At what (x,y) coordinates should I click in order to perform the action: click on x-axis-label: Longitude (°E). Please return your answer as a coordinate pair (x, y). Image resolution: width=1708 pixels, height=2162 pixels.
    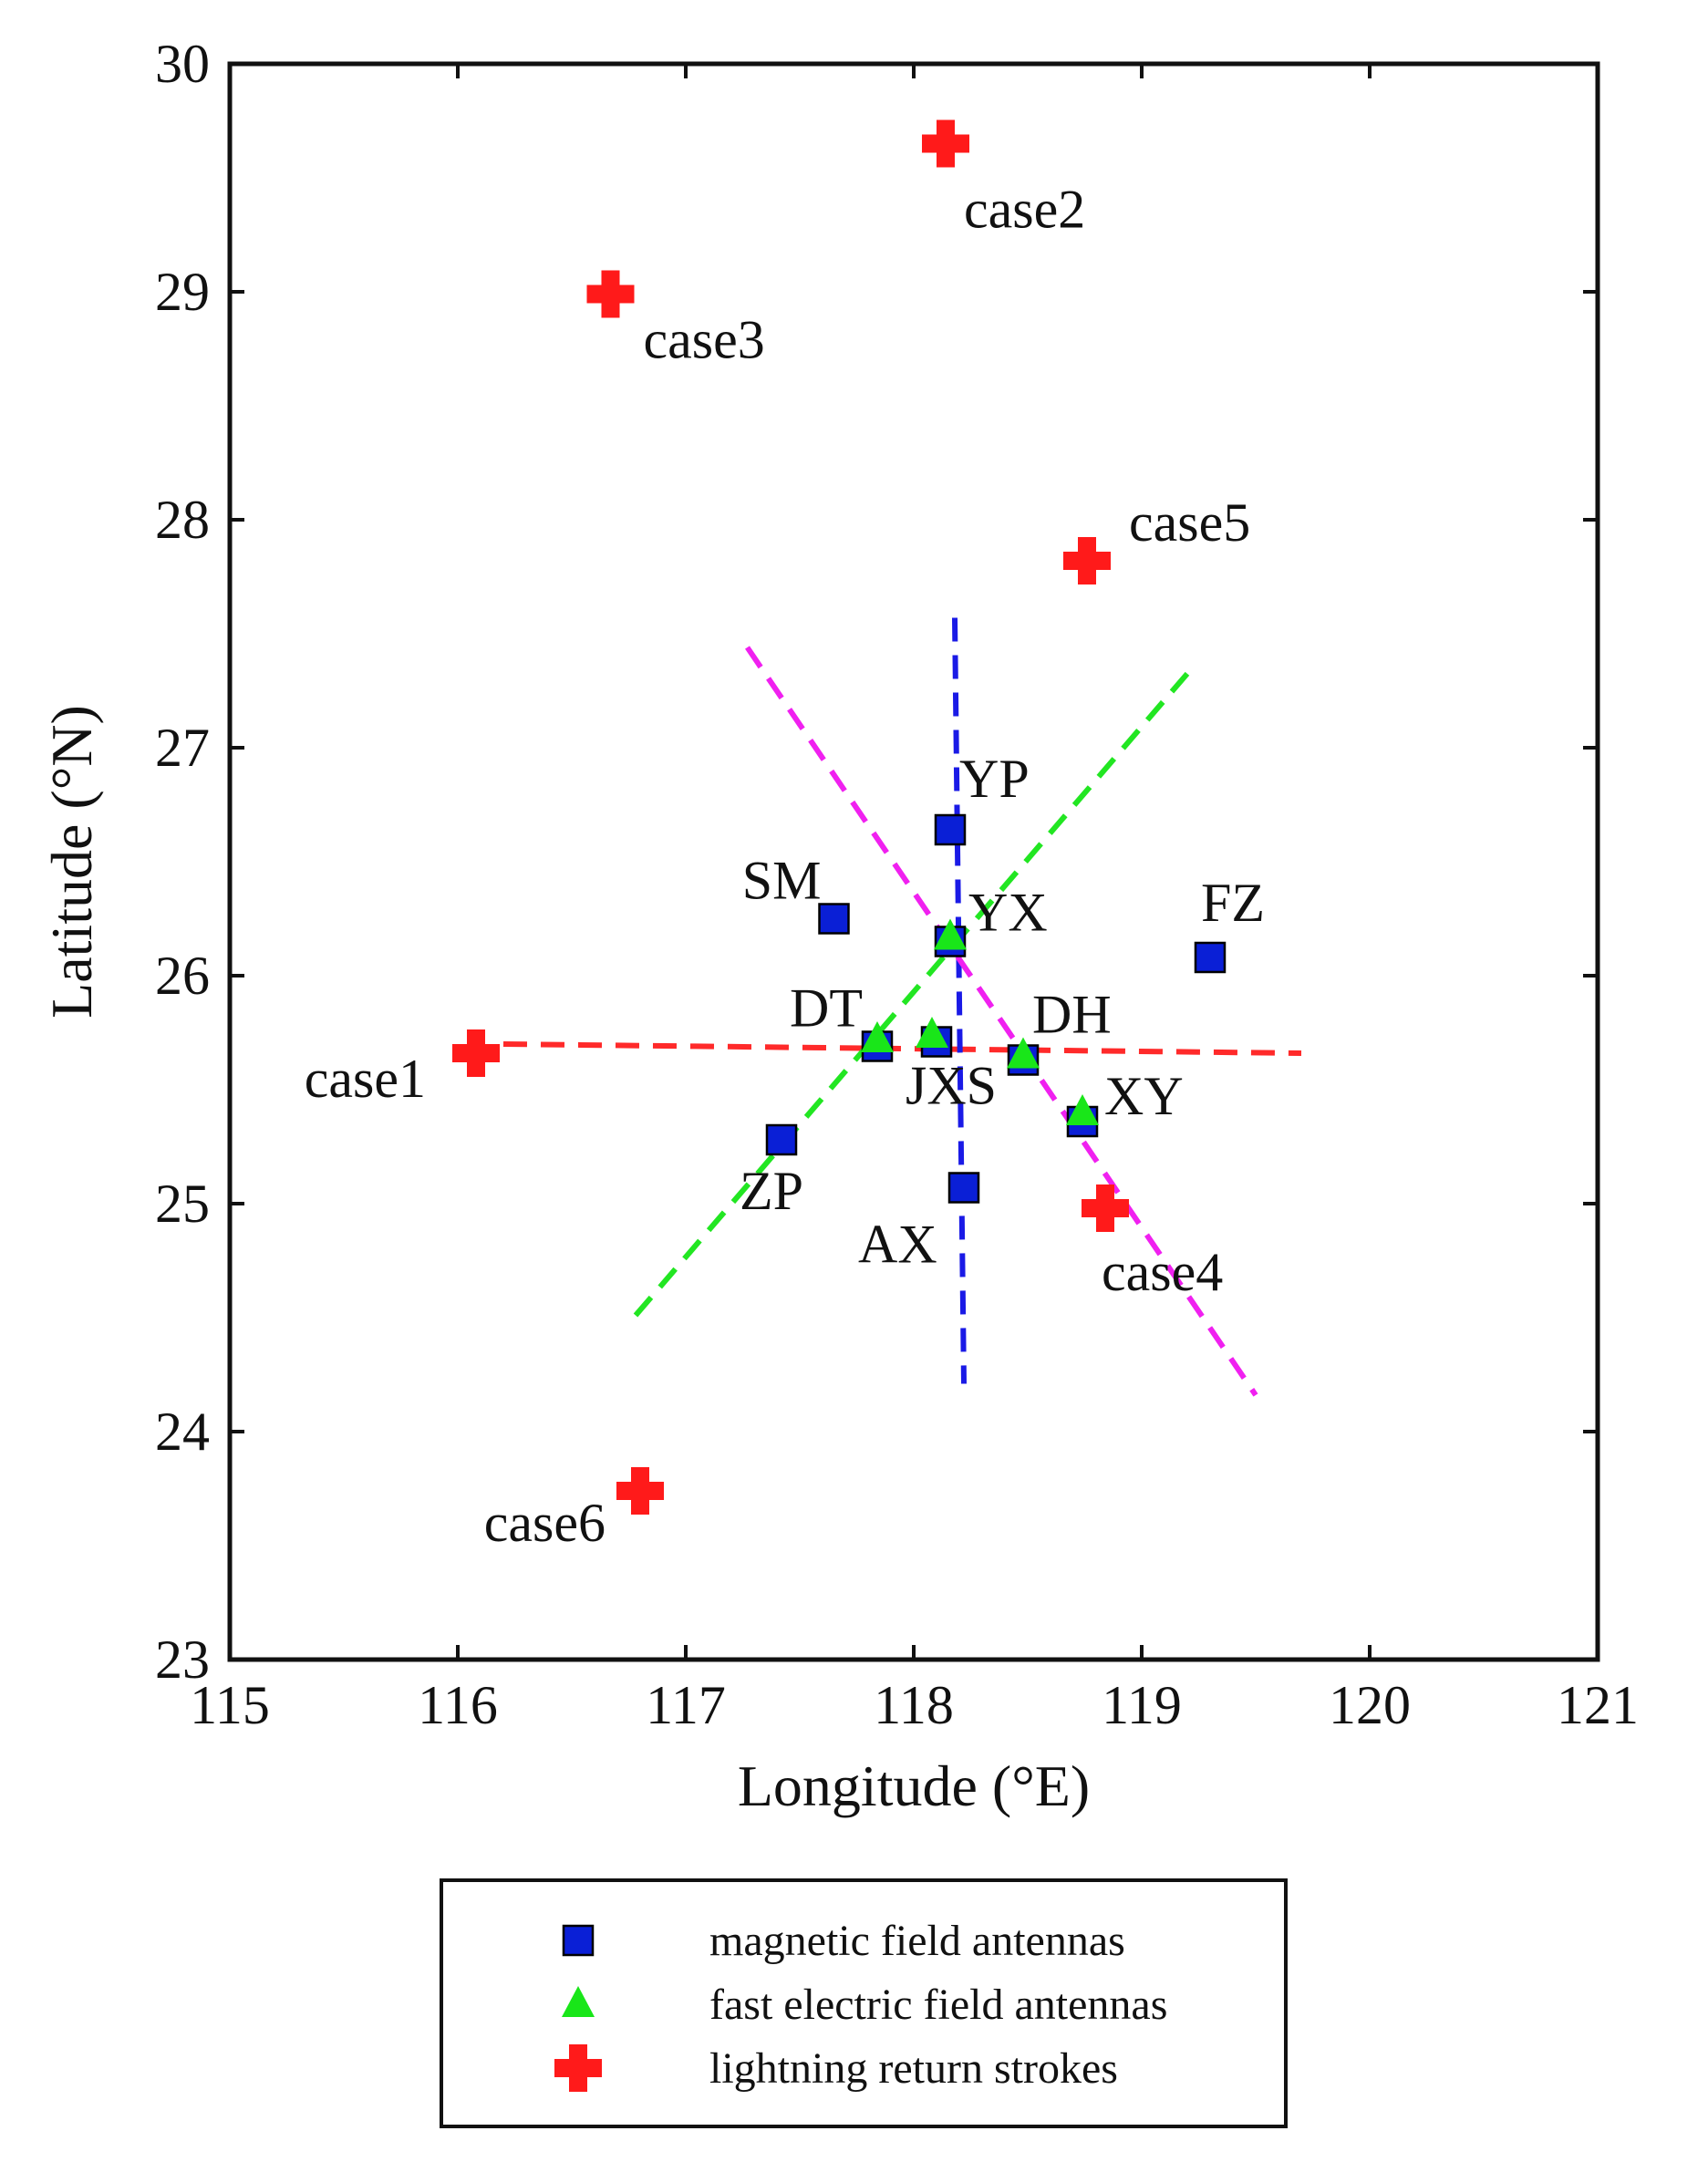
    Looking at the image, I should click on (914, 1786).